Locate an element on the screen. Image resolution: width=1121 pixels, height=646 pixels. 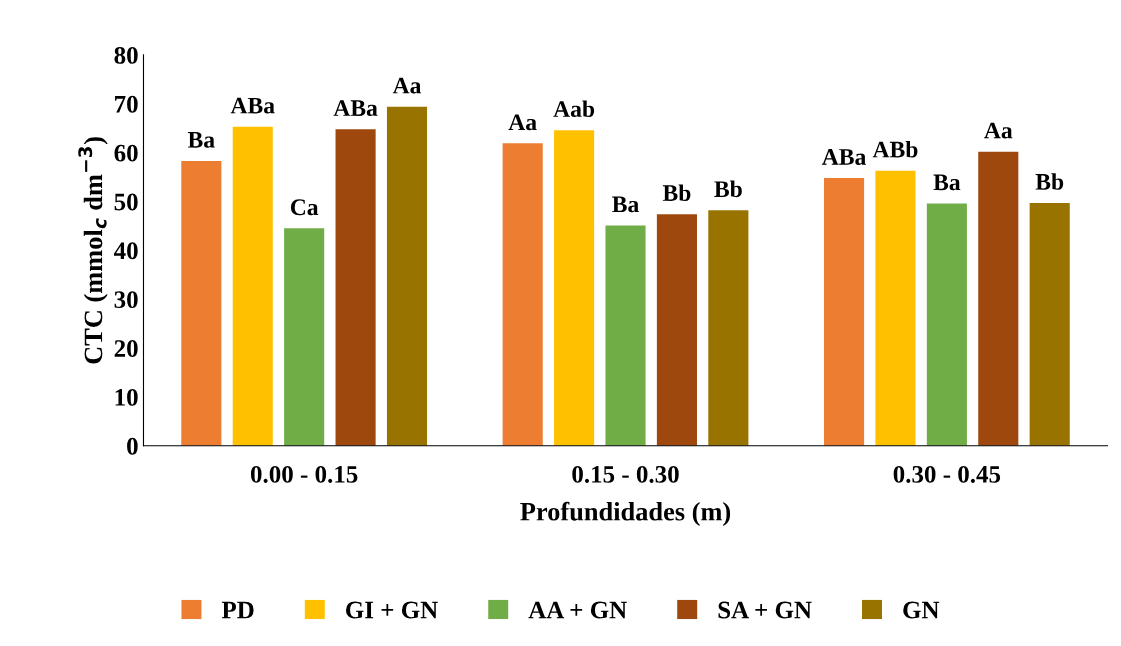
y-tick-label: 70 is located at coordinates (126, 104).